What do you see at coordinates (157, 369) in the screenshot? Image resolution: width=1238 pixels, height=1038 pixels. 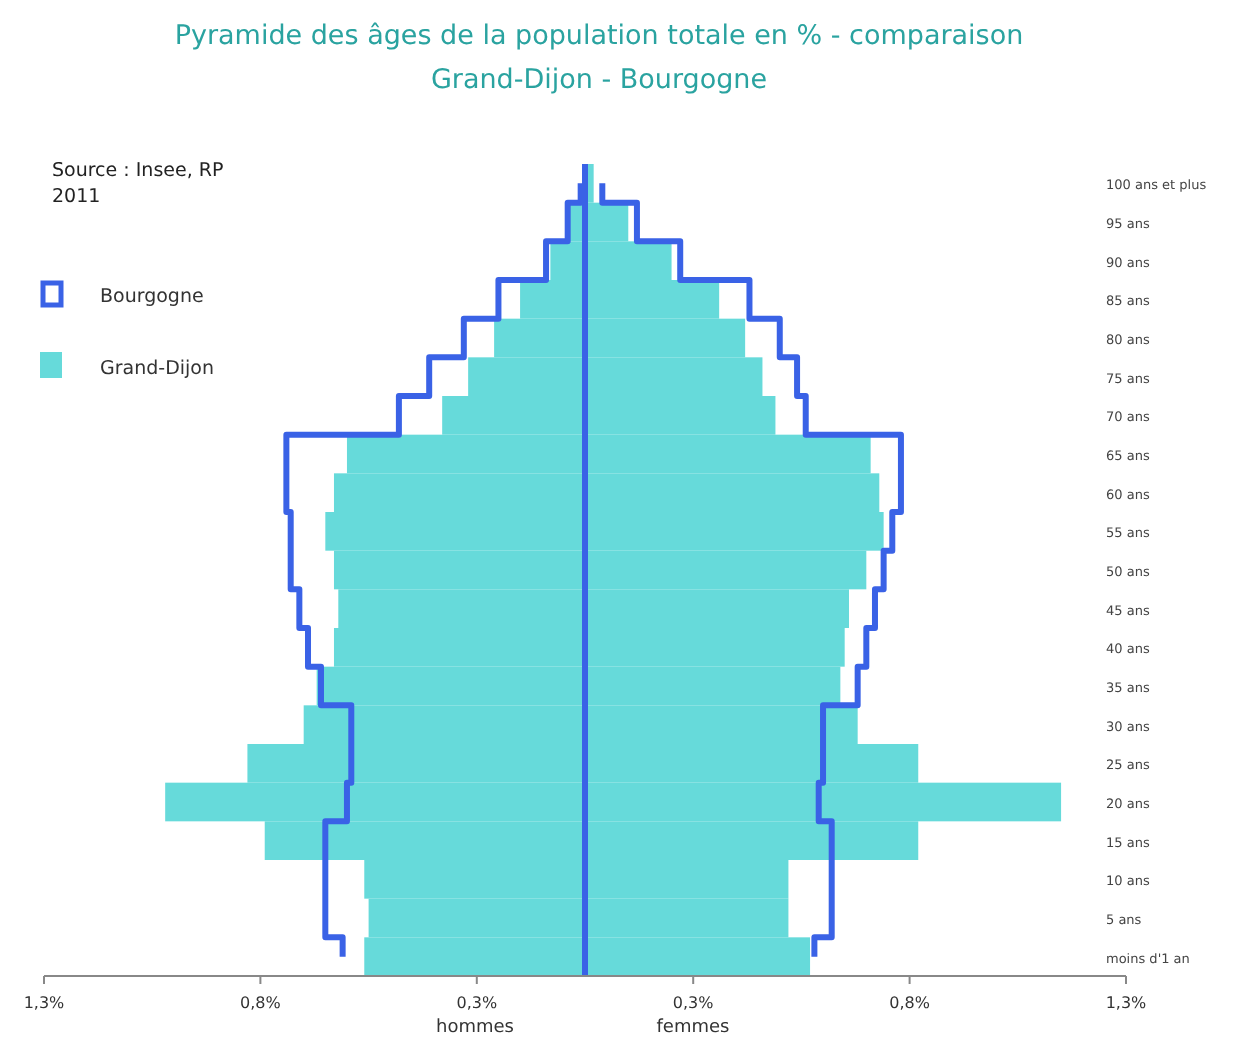 I see `legend-label: Grand-Dijon` at bounding box center [157, 369].